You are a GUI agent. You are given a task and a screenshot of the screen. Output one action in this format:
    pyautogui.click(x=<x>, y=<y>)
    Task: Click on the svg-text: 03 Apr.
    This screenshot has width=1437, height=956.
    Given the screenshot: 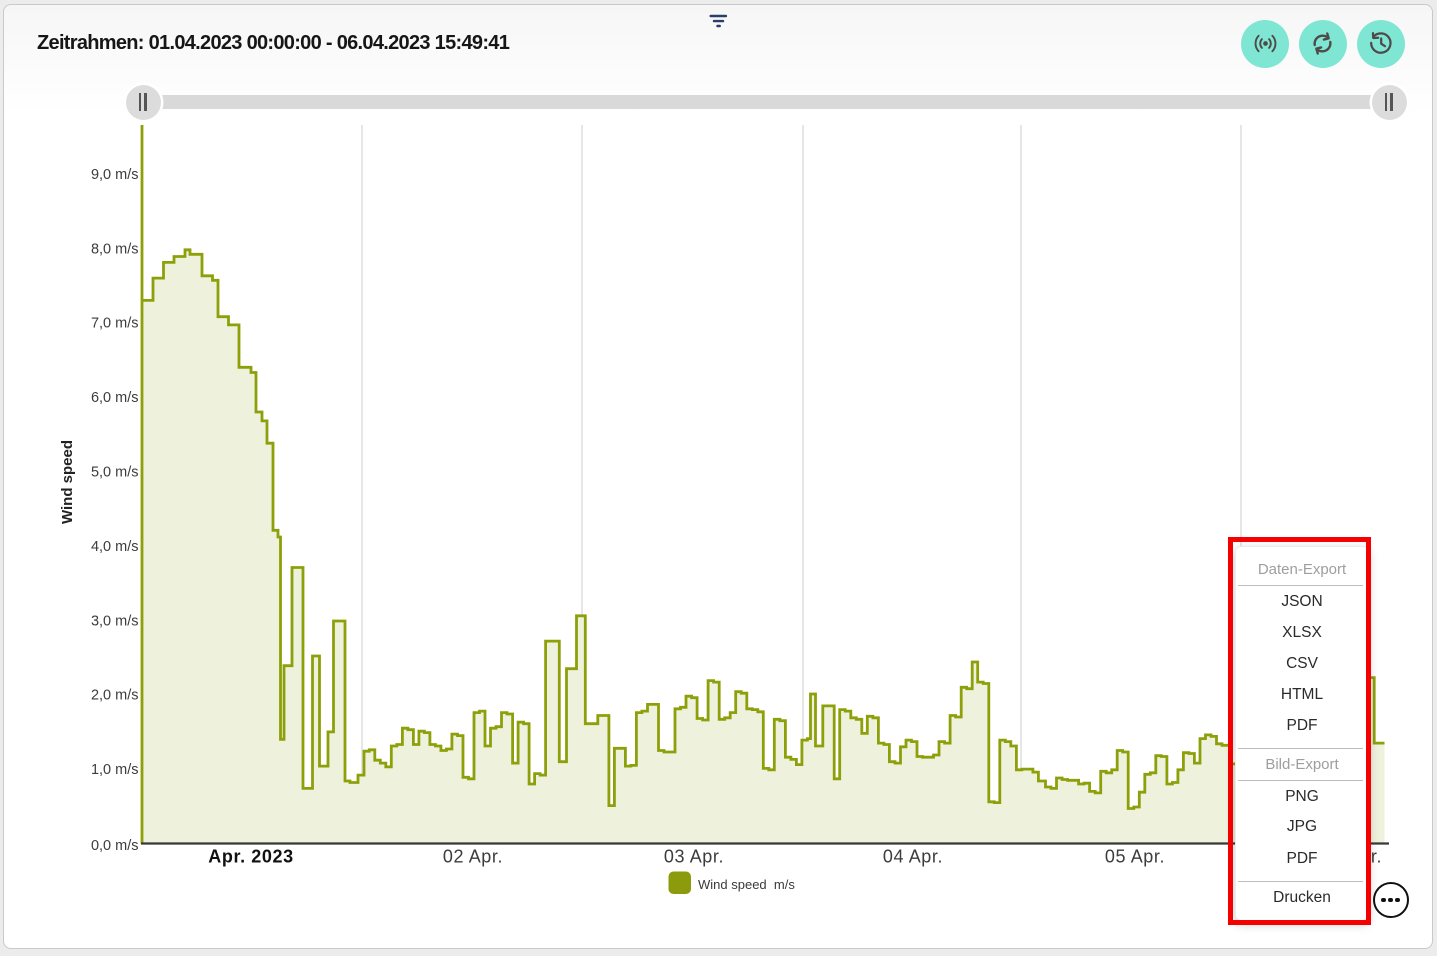 What is the action you would take?
    pyautogui.click(x=694, y=857)
    